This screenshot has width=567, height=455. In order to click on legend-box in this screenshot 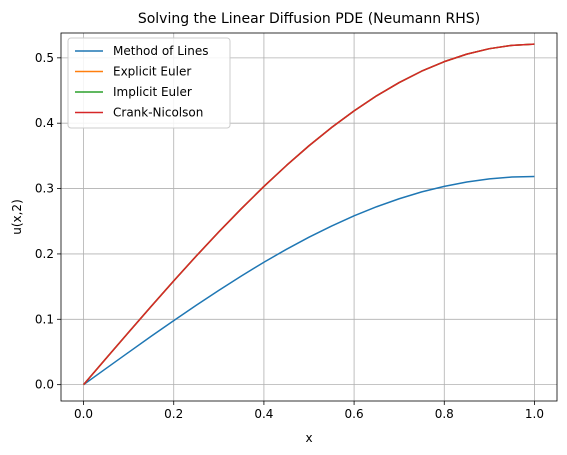, I will do `click(149, 83)`.